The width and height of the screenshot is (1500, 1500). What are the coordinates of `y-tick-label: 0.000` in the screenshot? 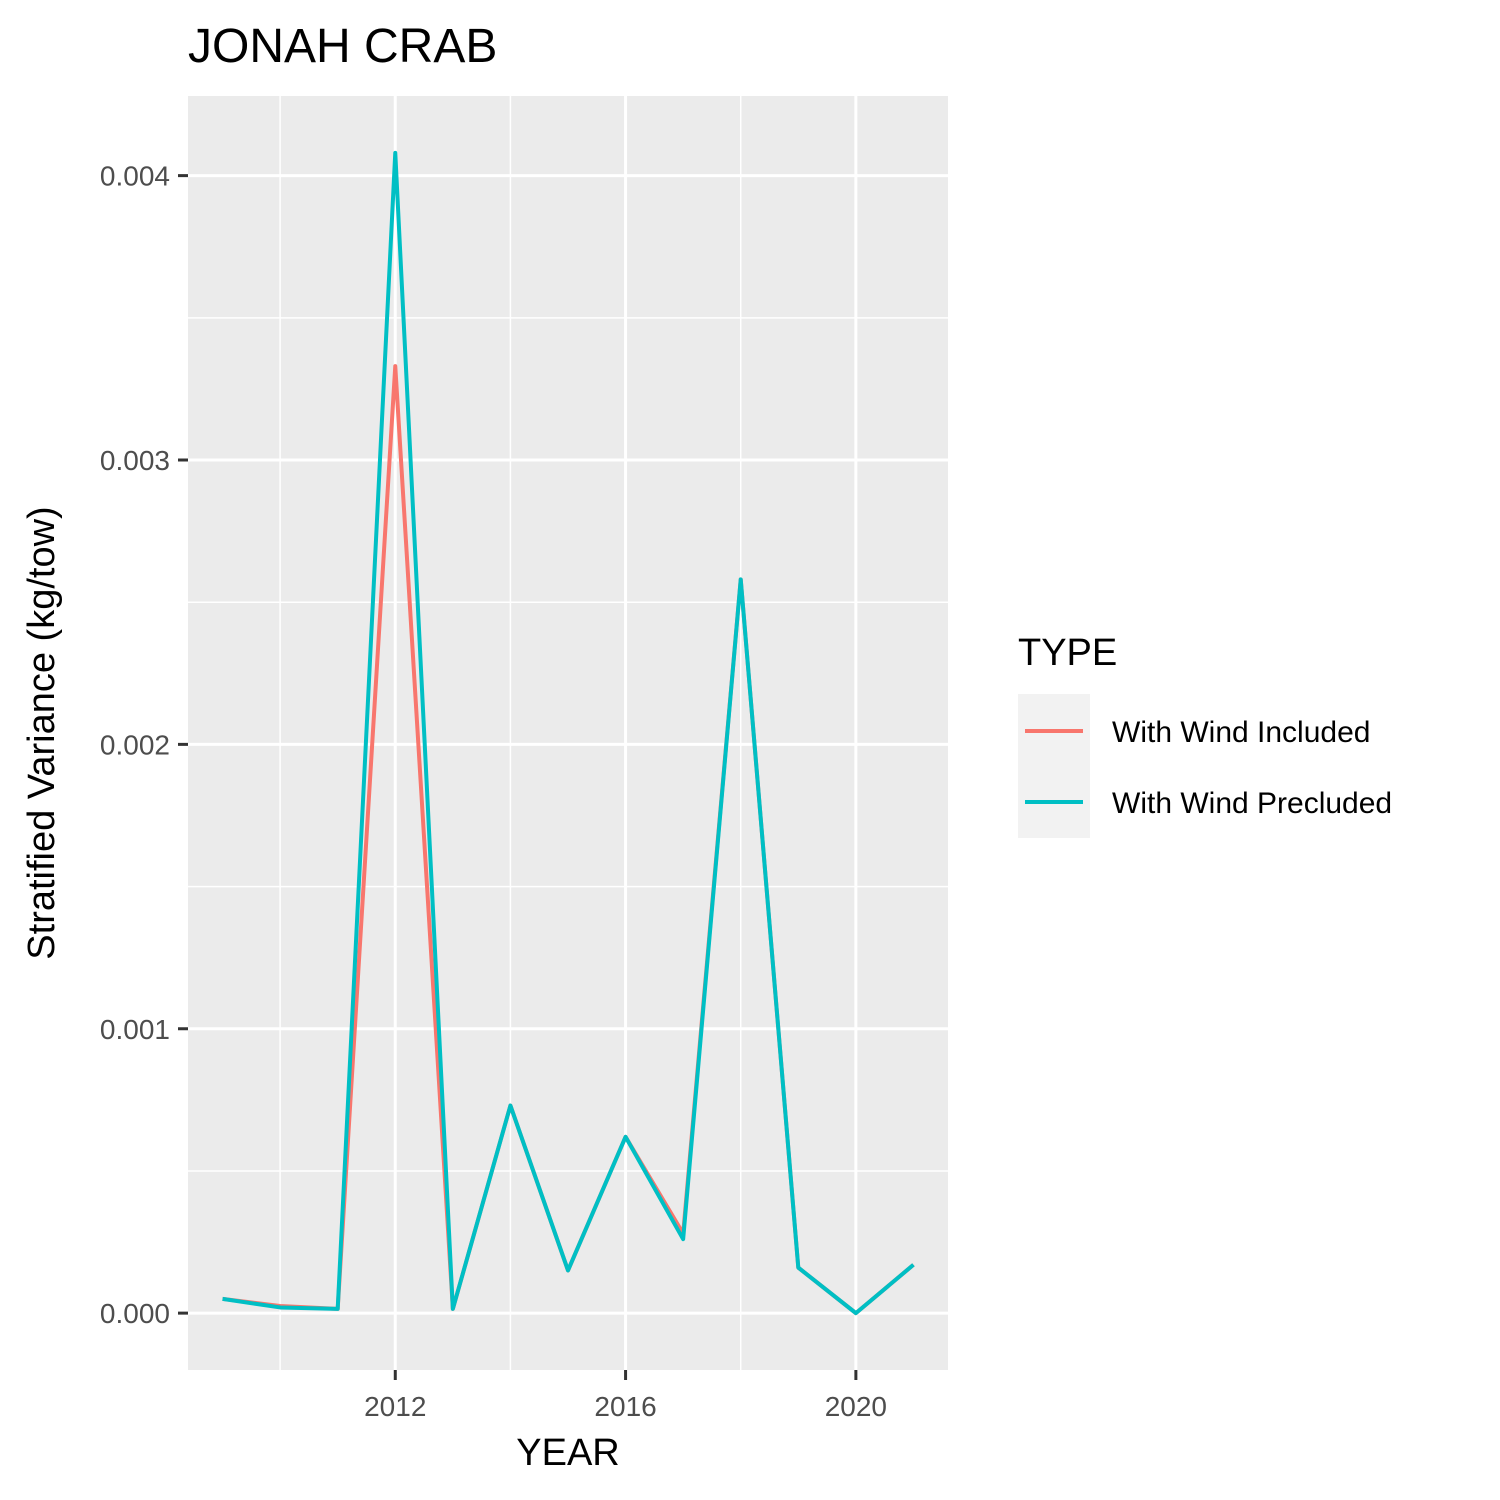 It's located at (135, 1313).